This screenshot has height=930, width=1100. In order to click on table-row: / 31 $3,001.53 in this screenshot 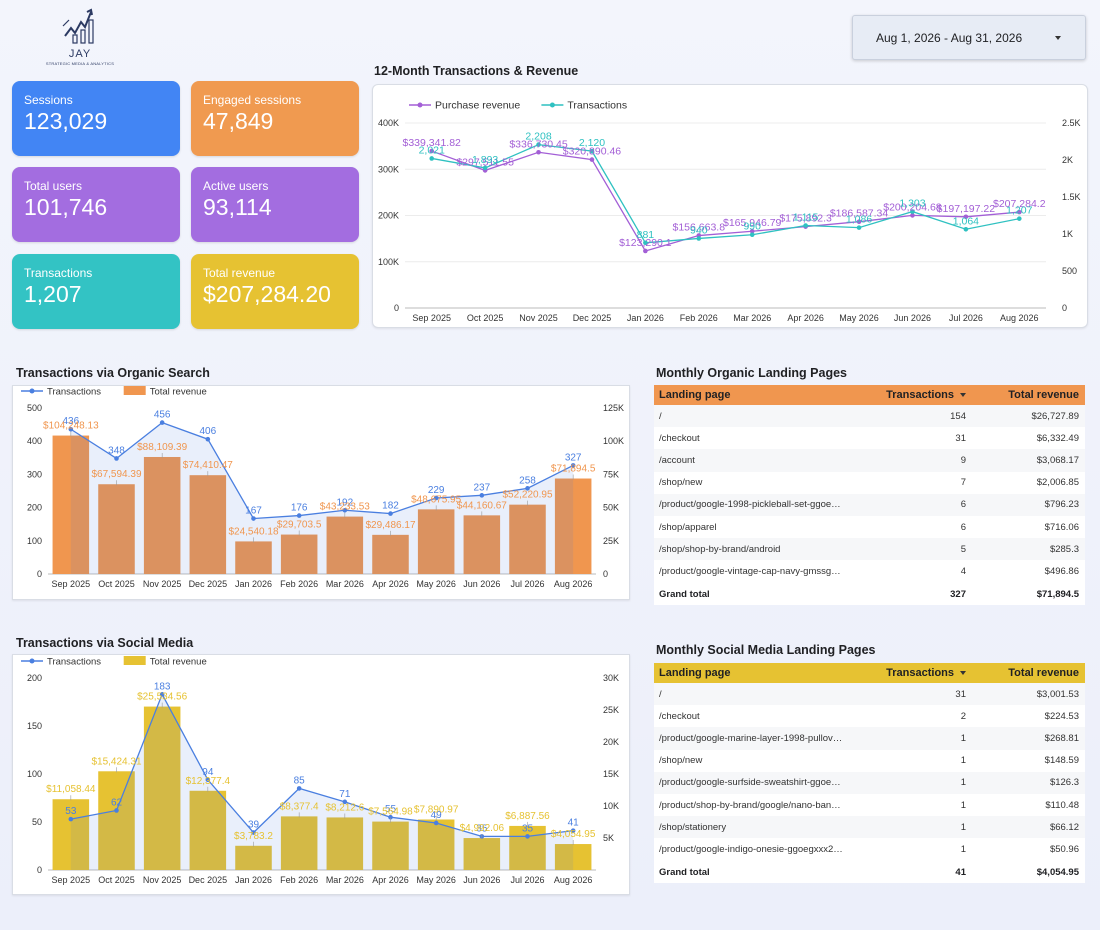, I will do `click(869, 694)`.